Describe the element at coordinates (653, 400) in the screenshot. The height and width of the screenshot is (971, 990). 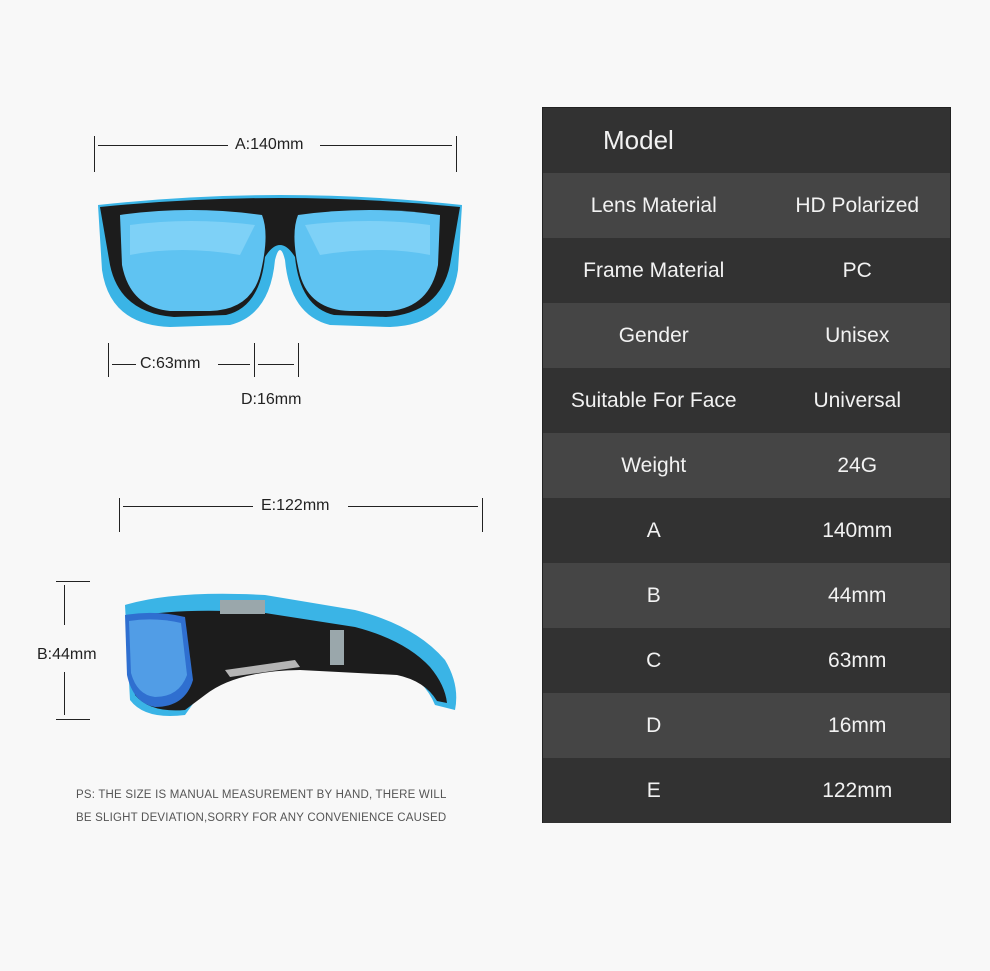
I see `spec-key: Suitable For Face` at that location.